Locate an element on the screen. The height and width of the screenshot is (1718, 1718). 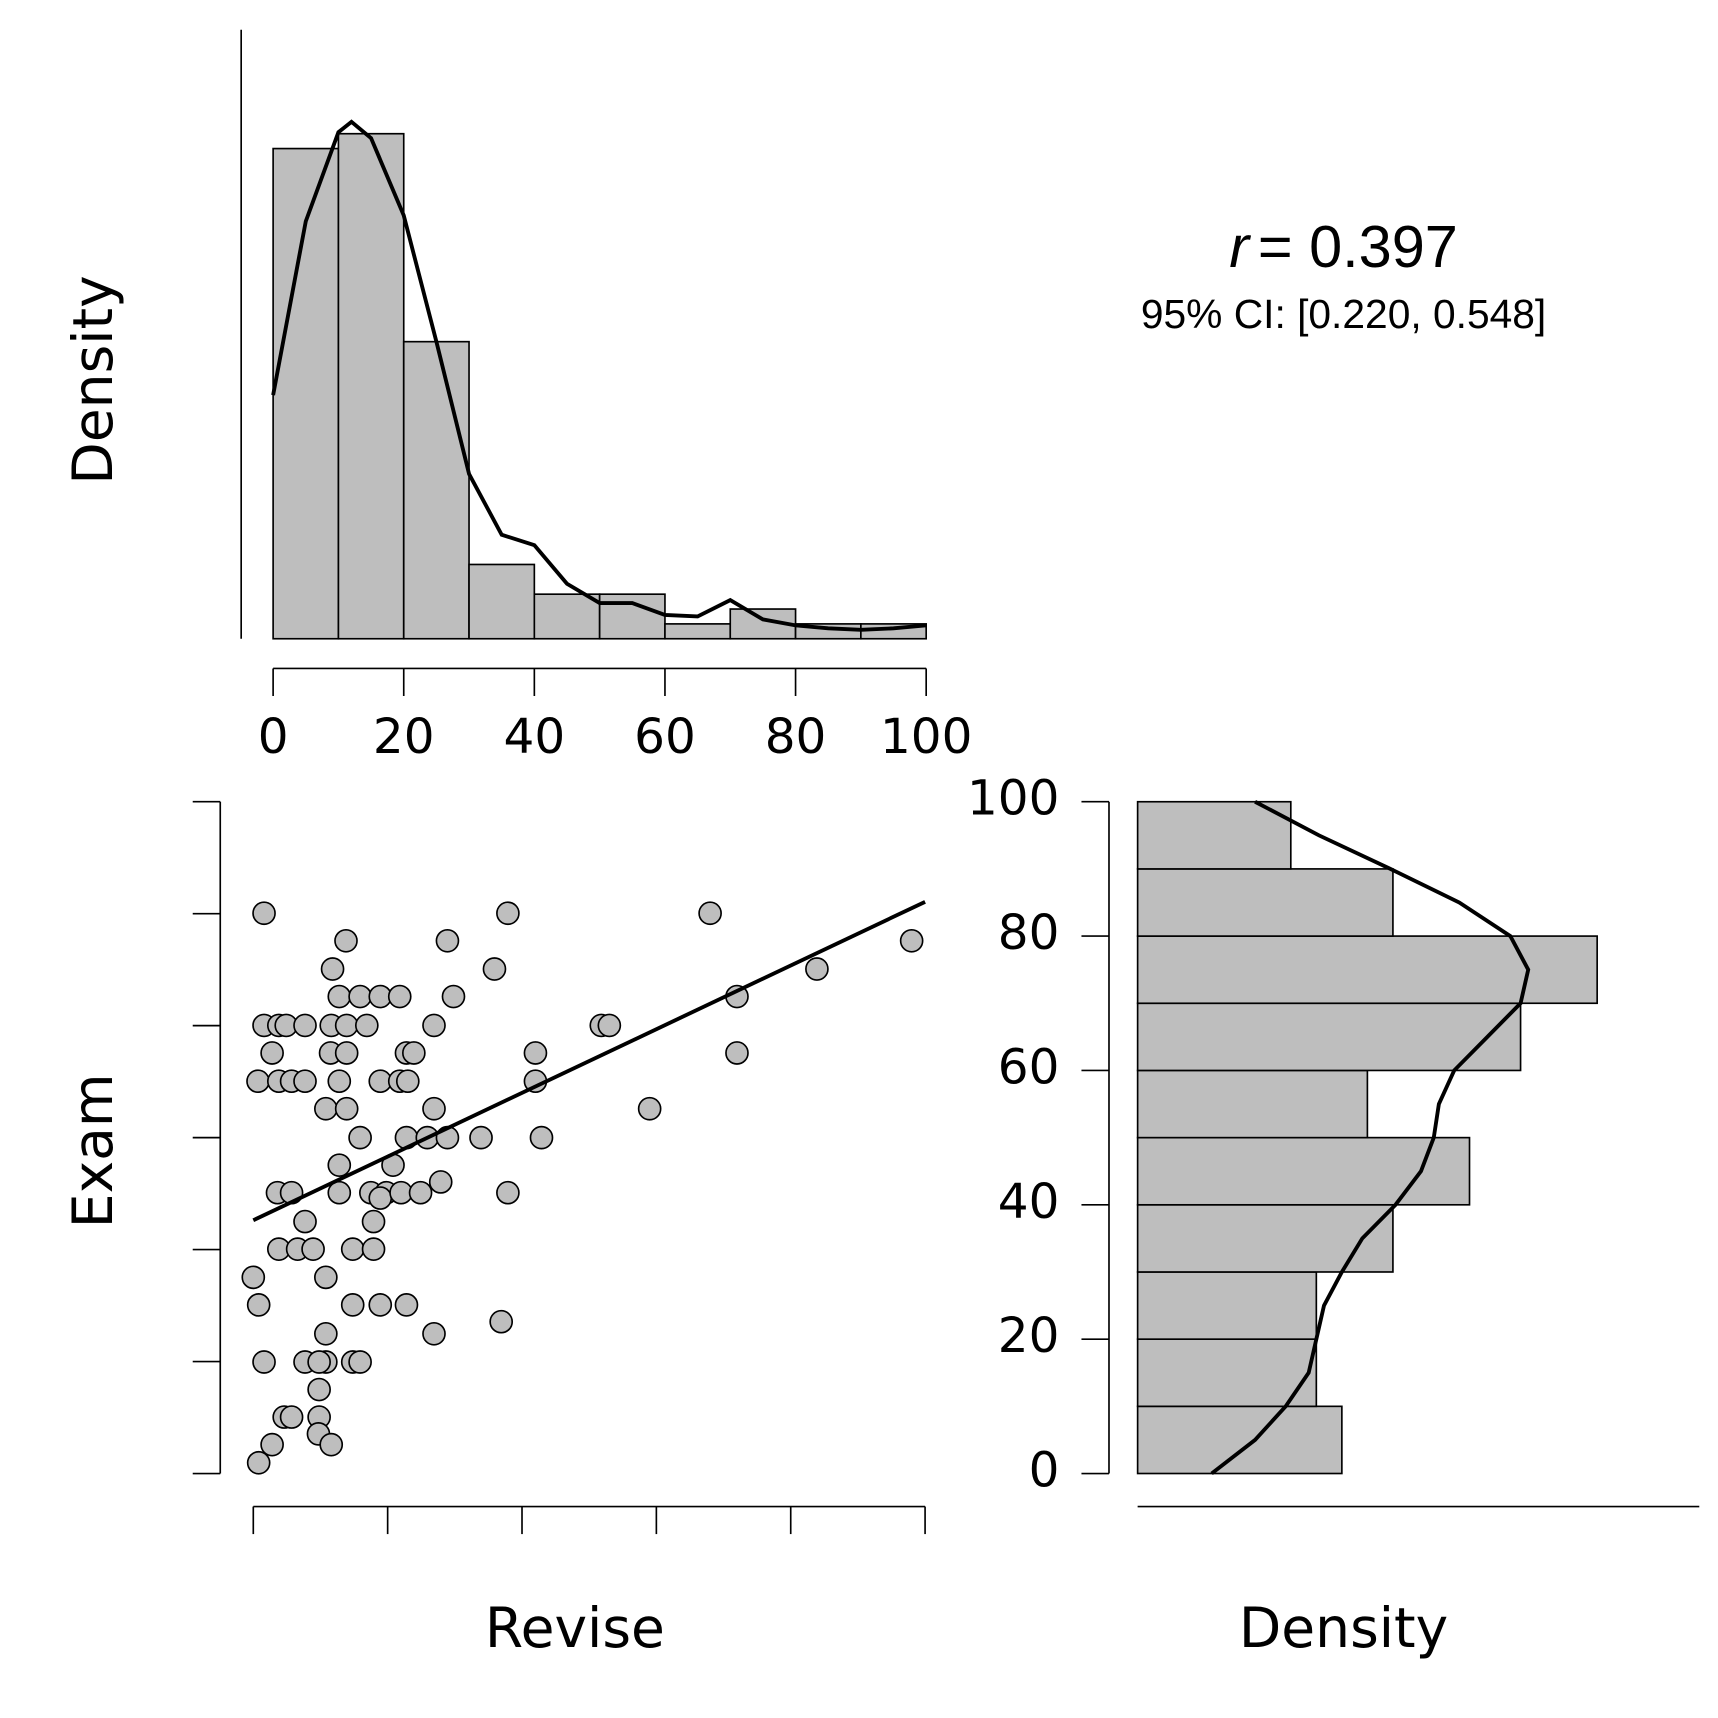
y-tick-label: 20 is located at coordinates (1029, 1336).